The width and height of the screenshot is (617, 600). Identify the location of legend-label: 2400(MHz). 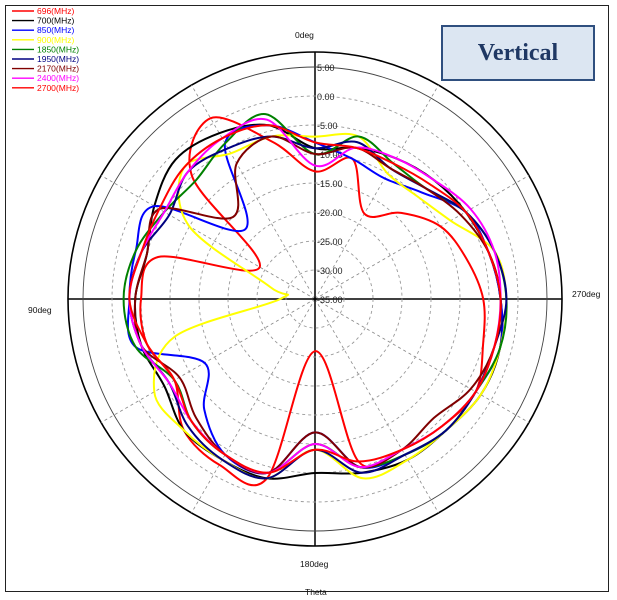
(58, 78).